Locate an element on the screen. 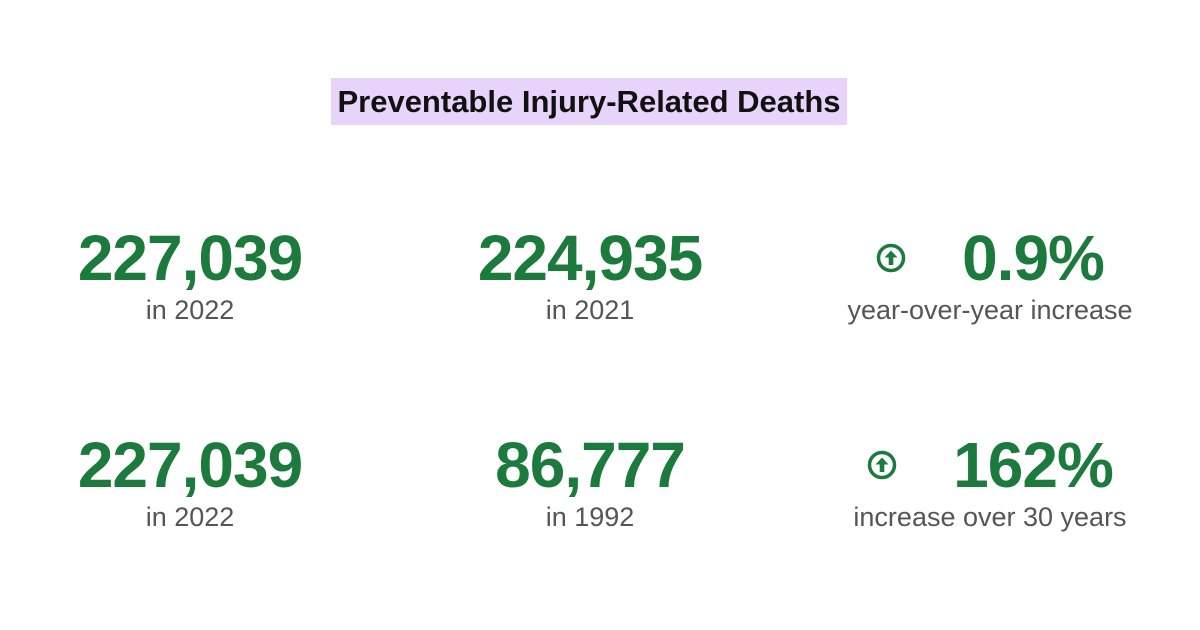 The image size is (1200, 630). title-container: Preventable Injury-Related Deaths is located at coordinates (589, 101).